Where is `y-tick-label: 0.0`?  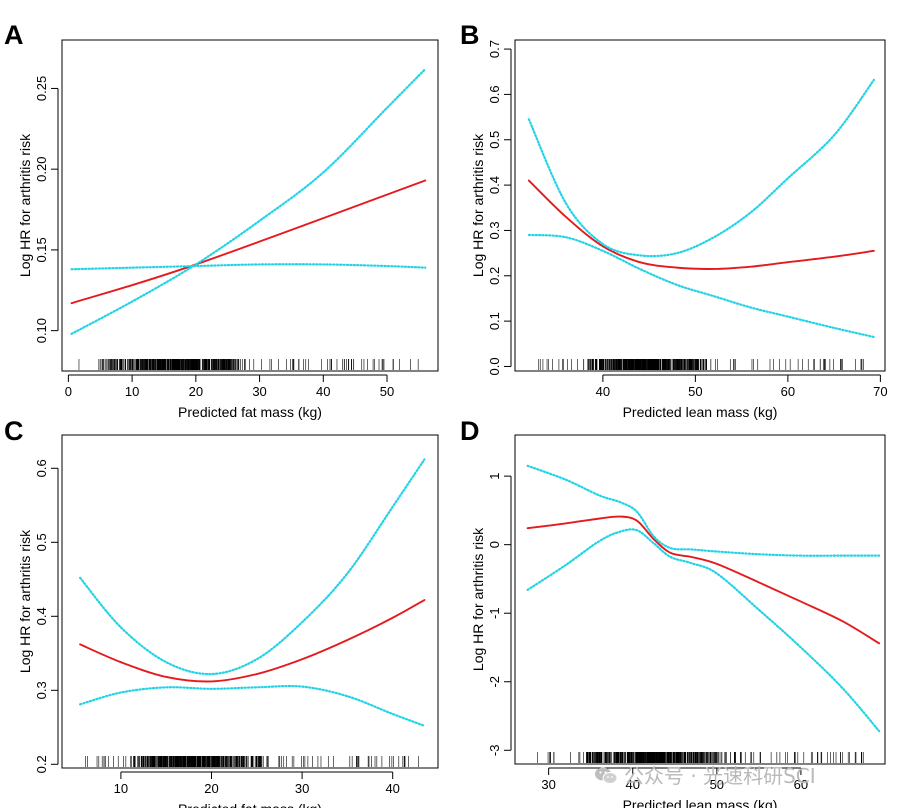 y-tick-label: 0.0 is located at coordinates (494, 366).